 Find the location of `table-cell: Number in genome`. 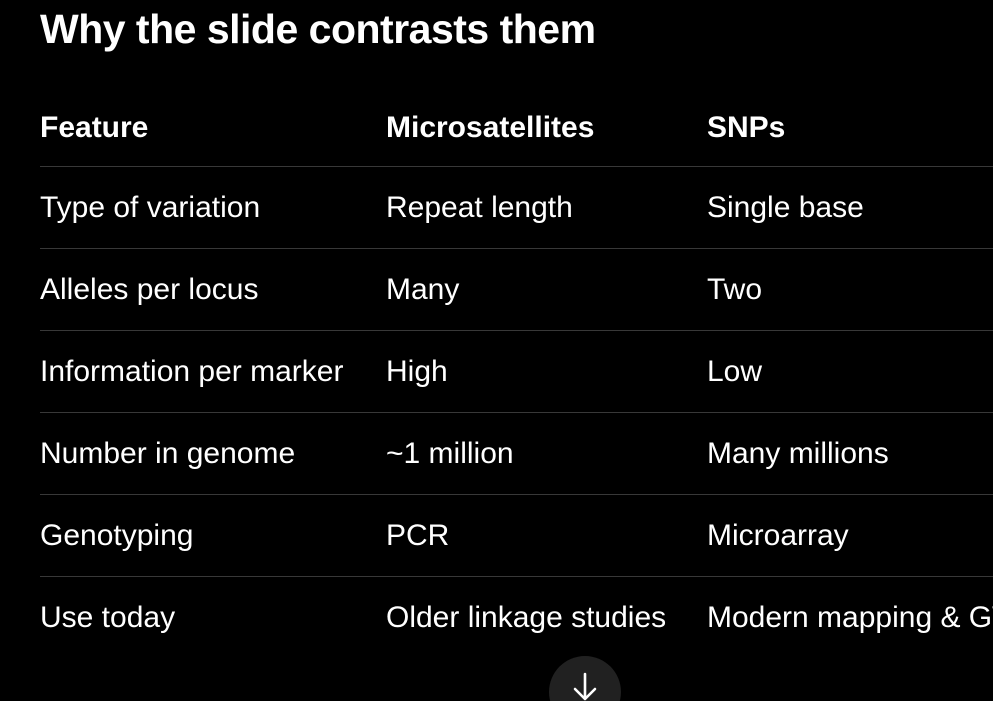

table-cell: Number in genome is located at coordinates (168, 453).